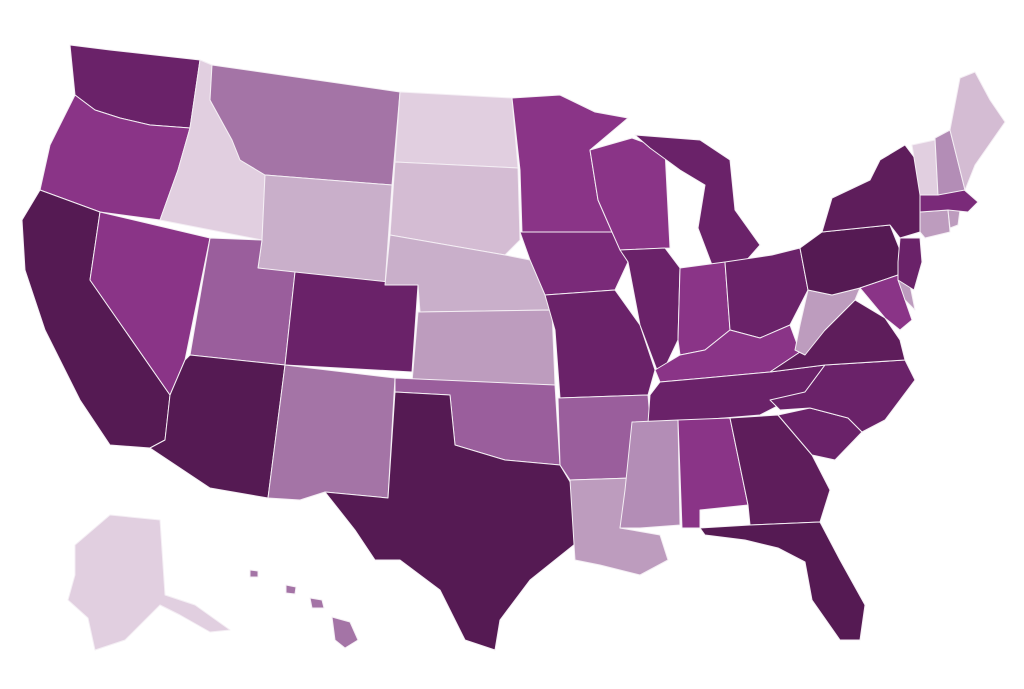  Describe the element at coordinates (291, 589) in the screenshot. I see `state-HI-oahu` at that location.